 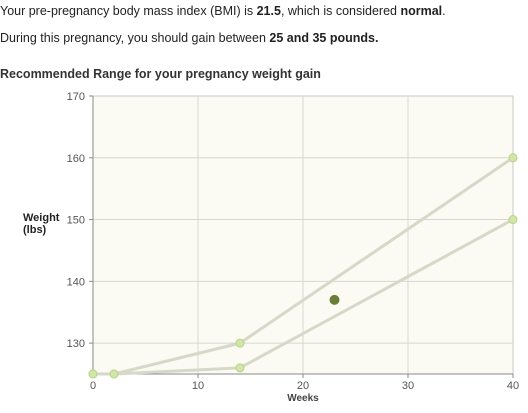 I want to click on x-axis-label: Weeks, so click(x=303, y=398).